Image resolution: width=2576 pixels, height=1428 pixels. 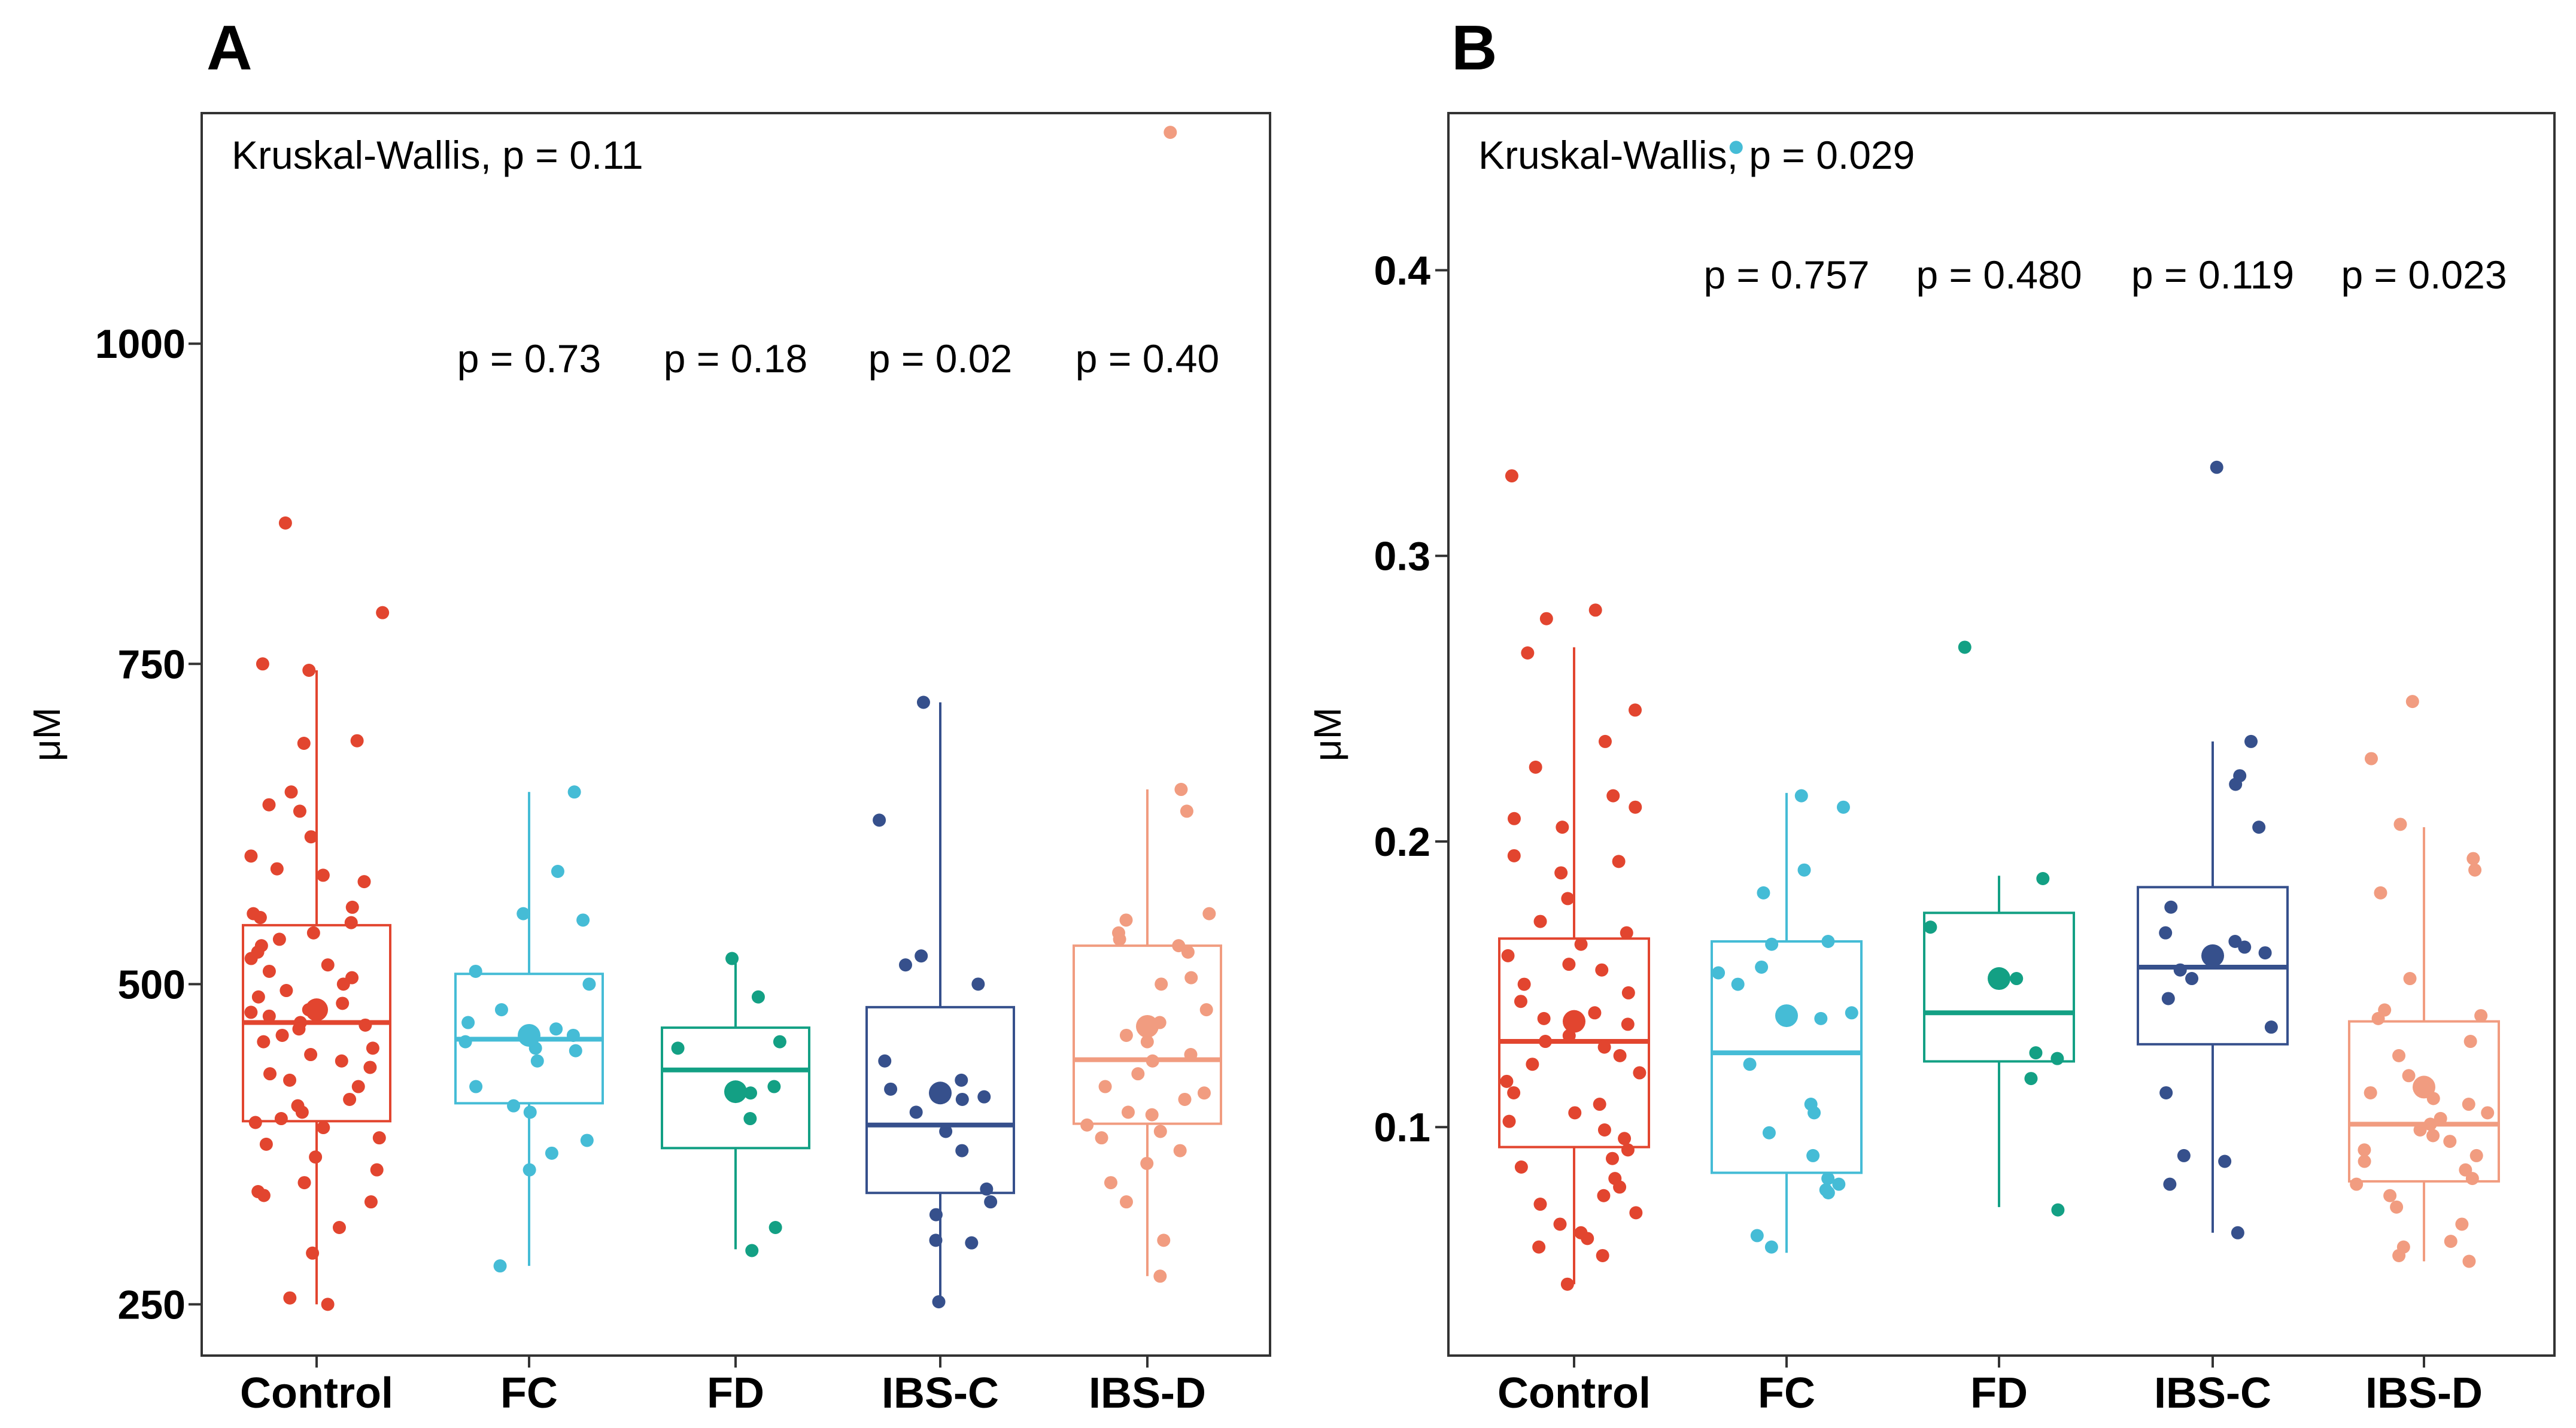 I want to click on group-control, so click(x=1574, y=880).